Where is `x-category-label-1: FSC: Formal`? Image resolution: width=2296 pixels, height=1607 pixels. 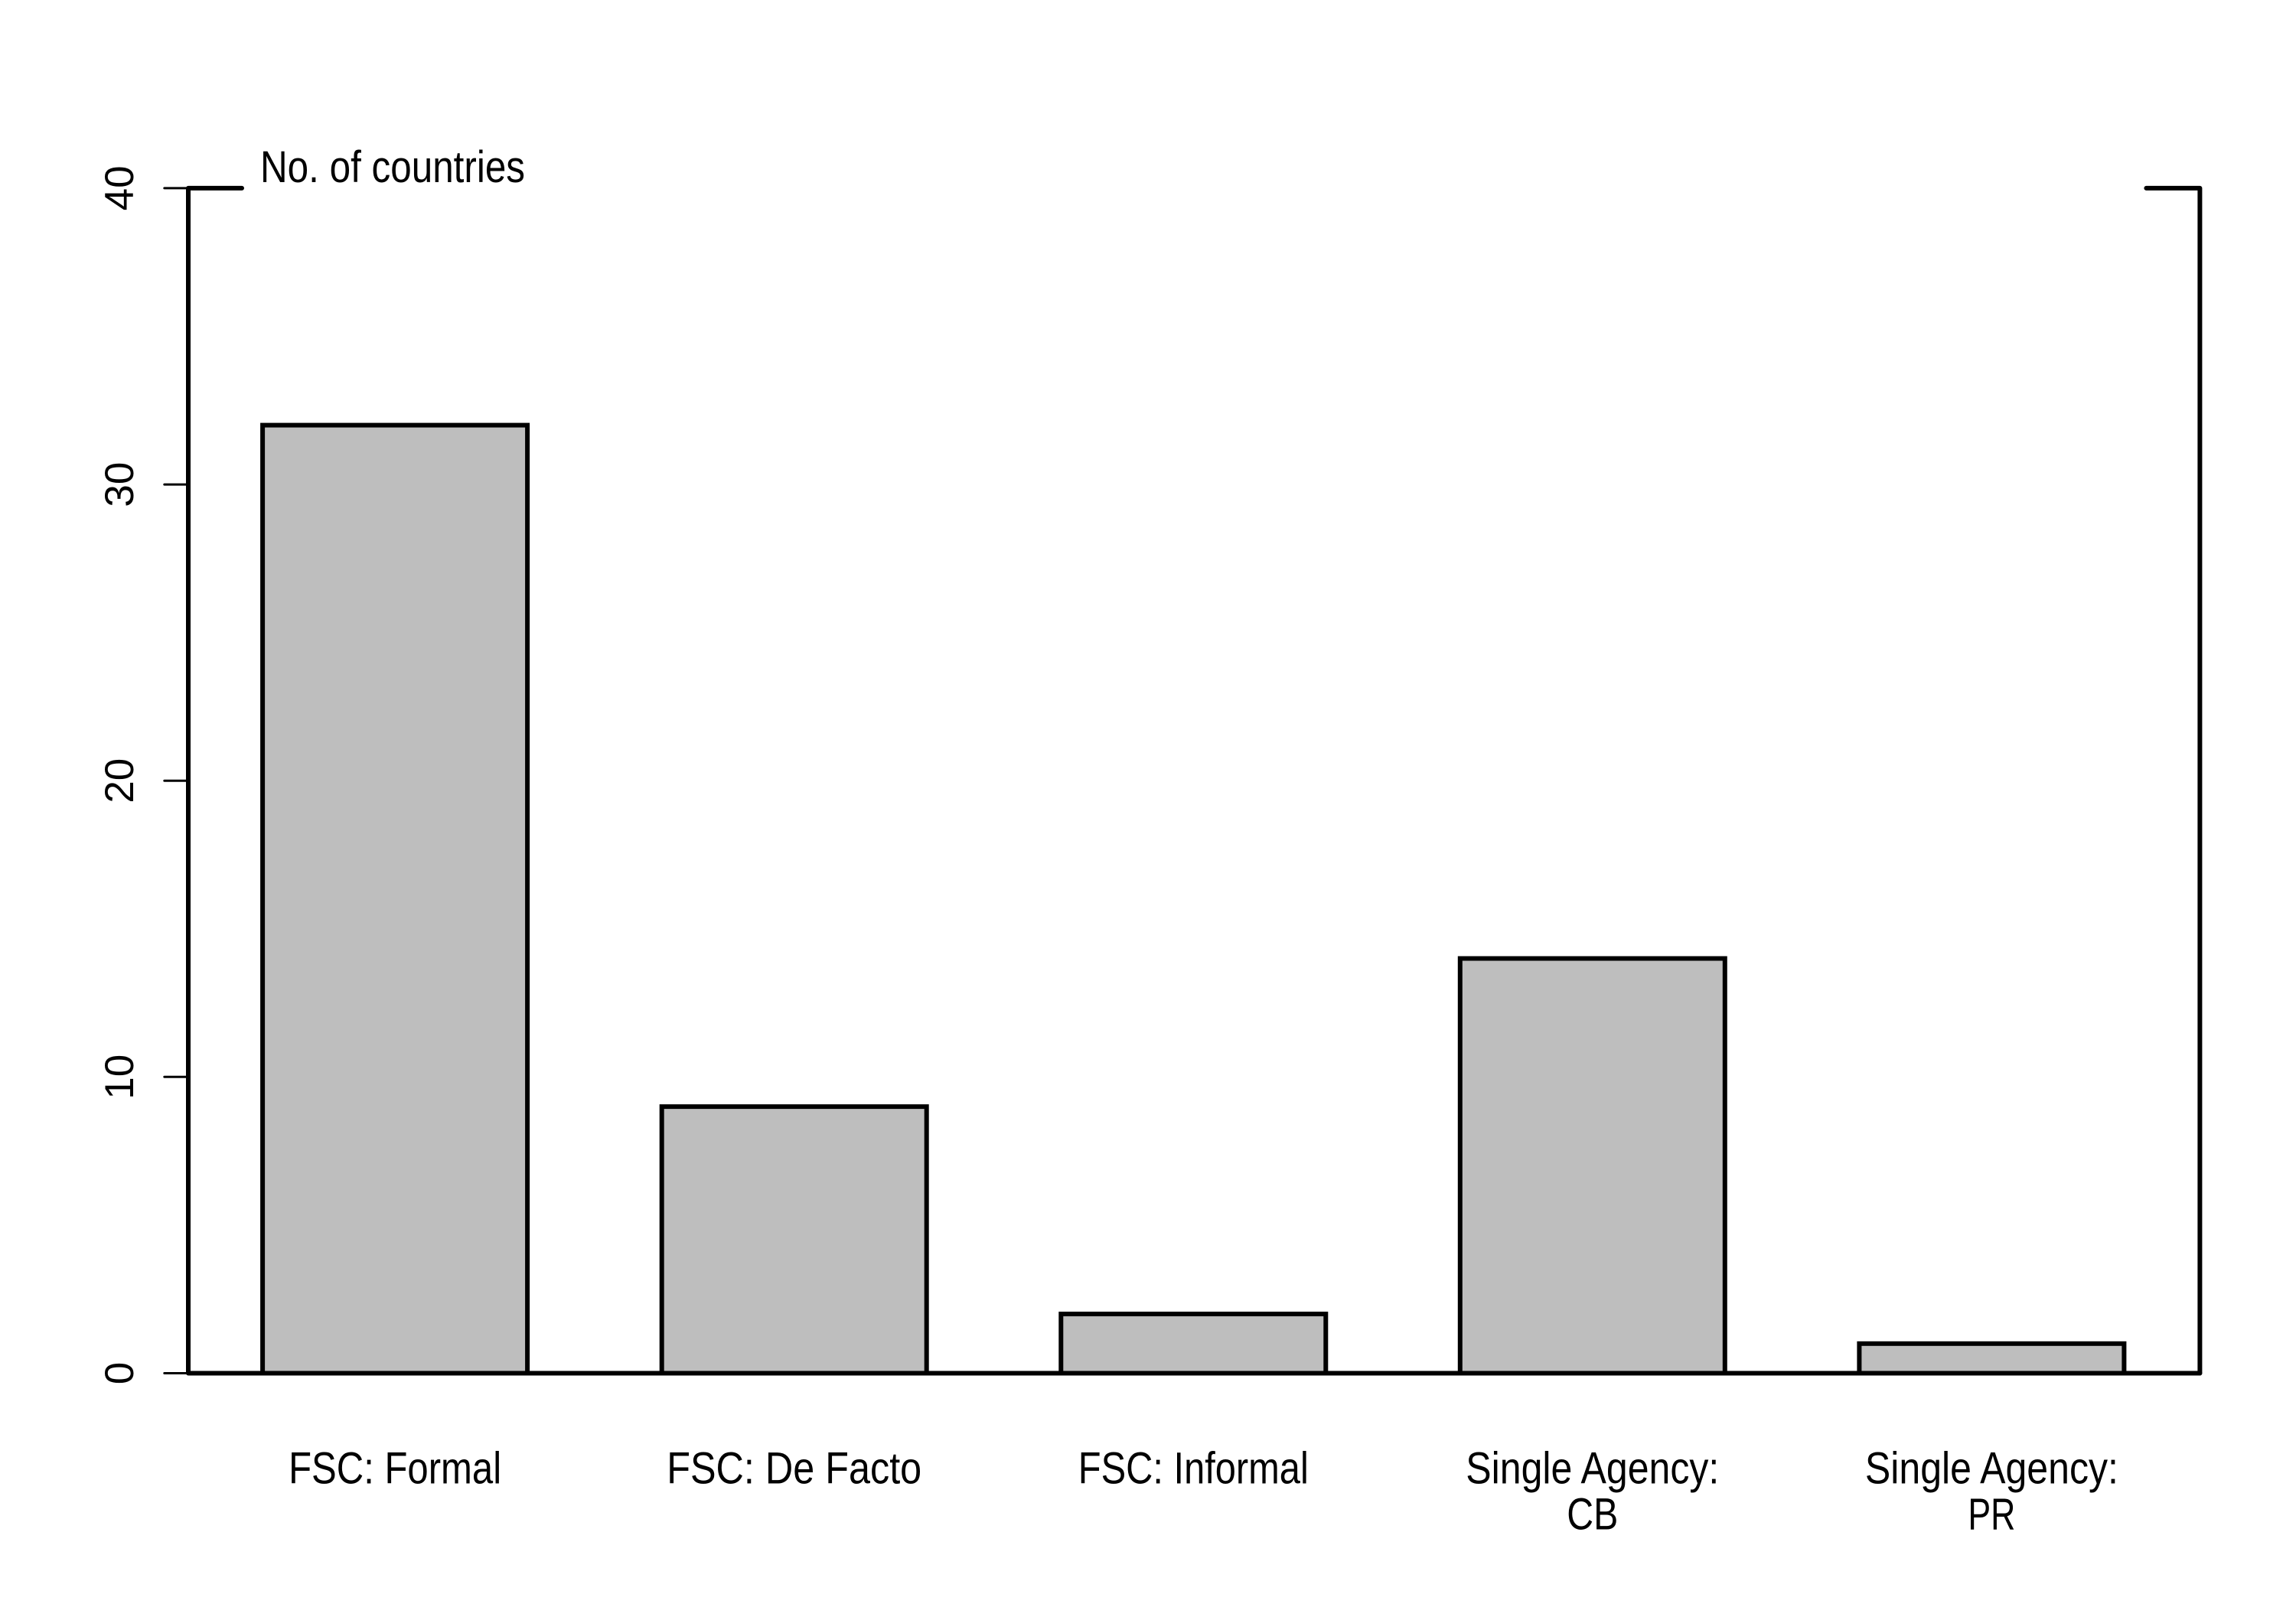
x-category-label-1: FSC: Formal is located at coordinates (395, 1469).